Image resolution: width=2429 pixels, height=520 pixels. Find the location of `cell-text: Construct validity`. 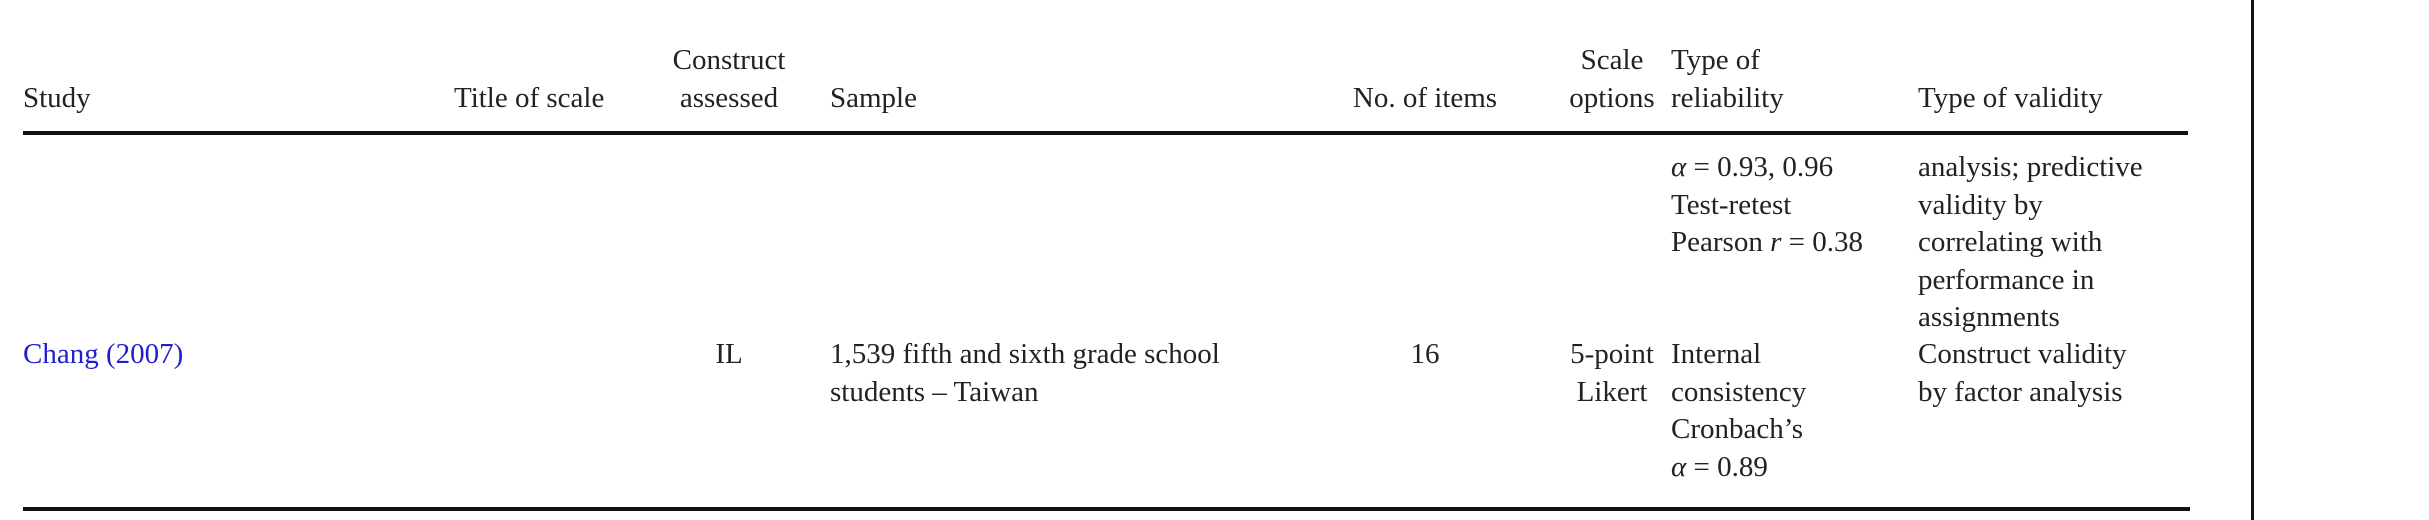

cell-text: Construct validity is located at coordinates (2022, 354).